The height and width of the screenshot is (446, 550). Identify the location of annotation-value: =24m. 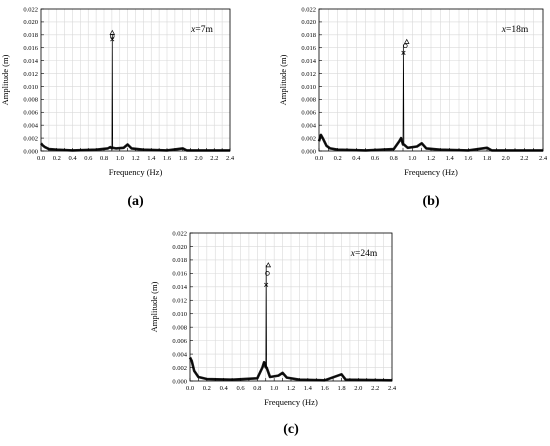
(366, 254).